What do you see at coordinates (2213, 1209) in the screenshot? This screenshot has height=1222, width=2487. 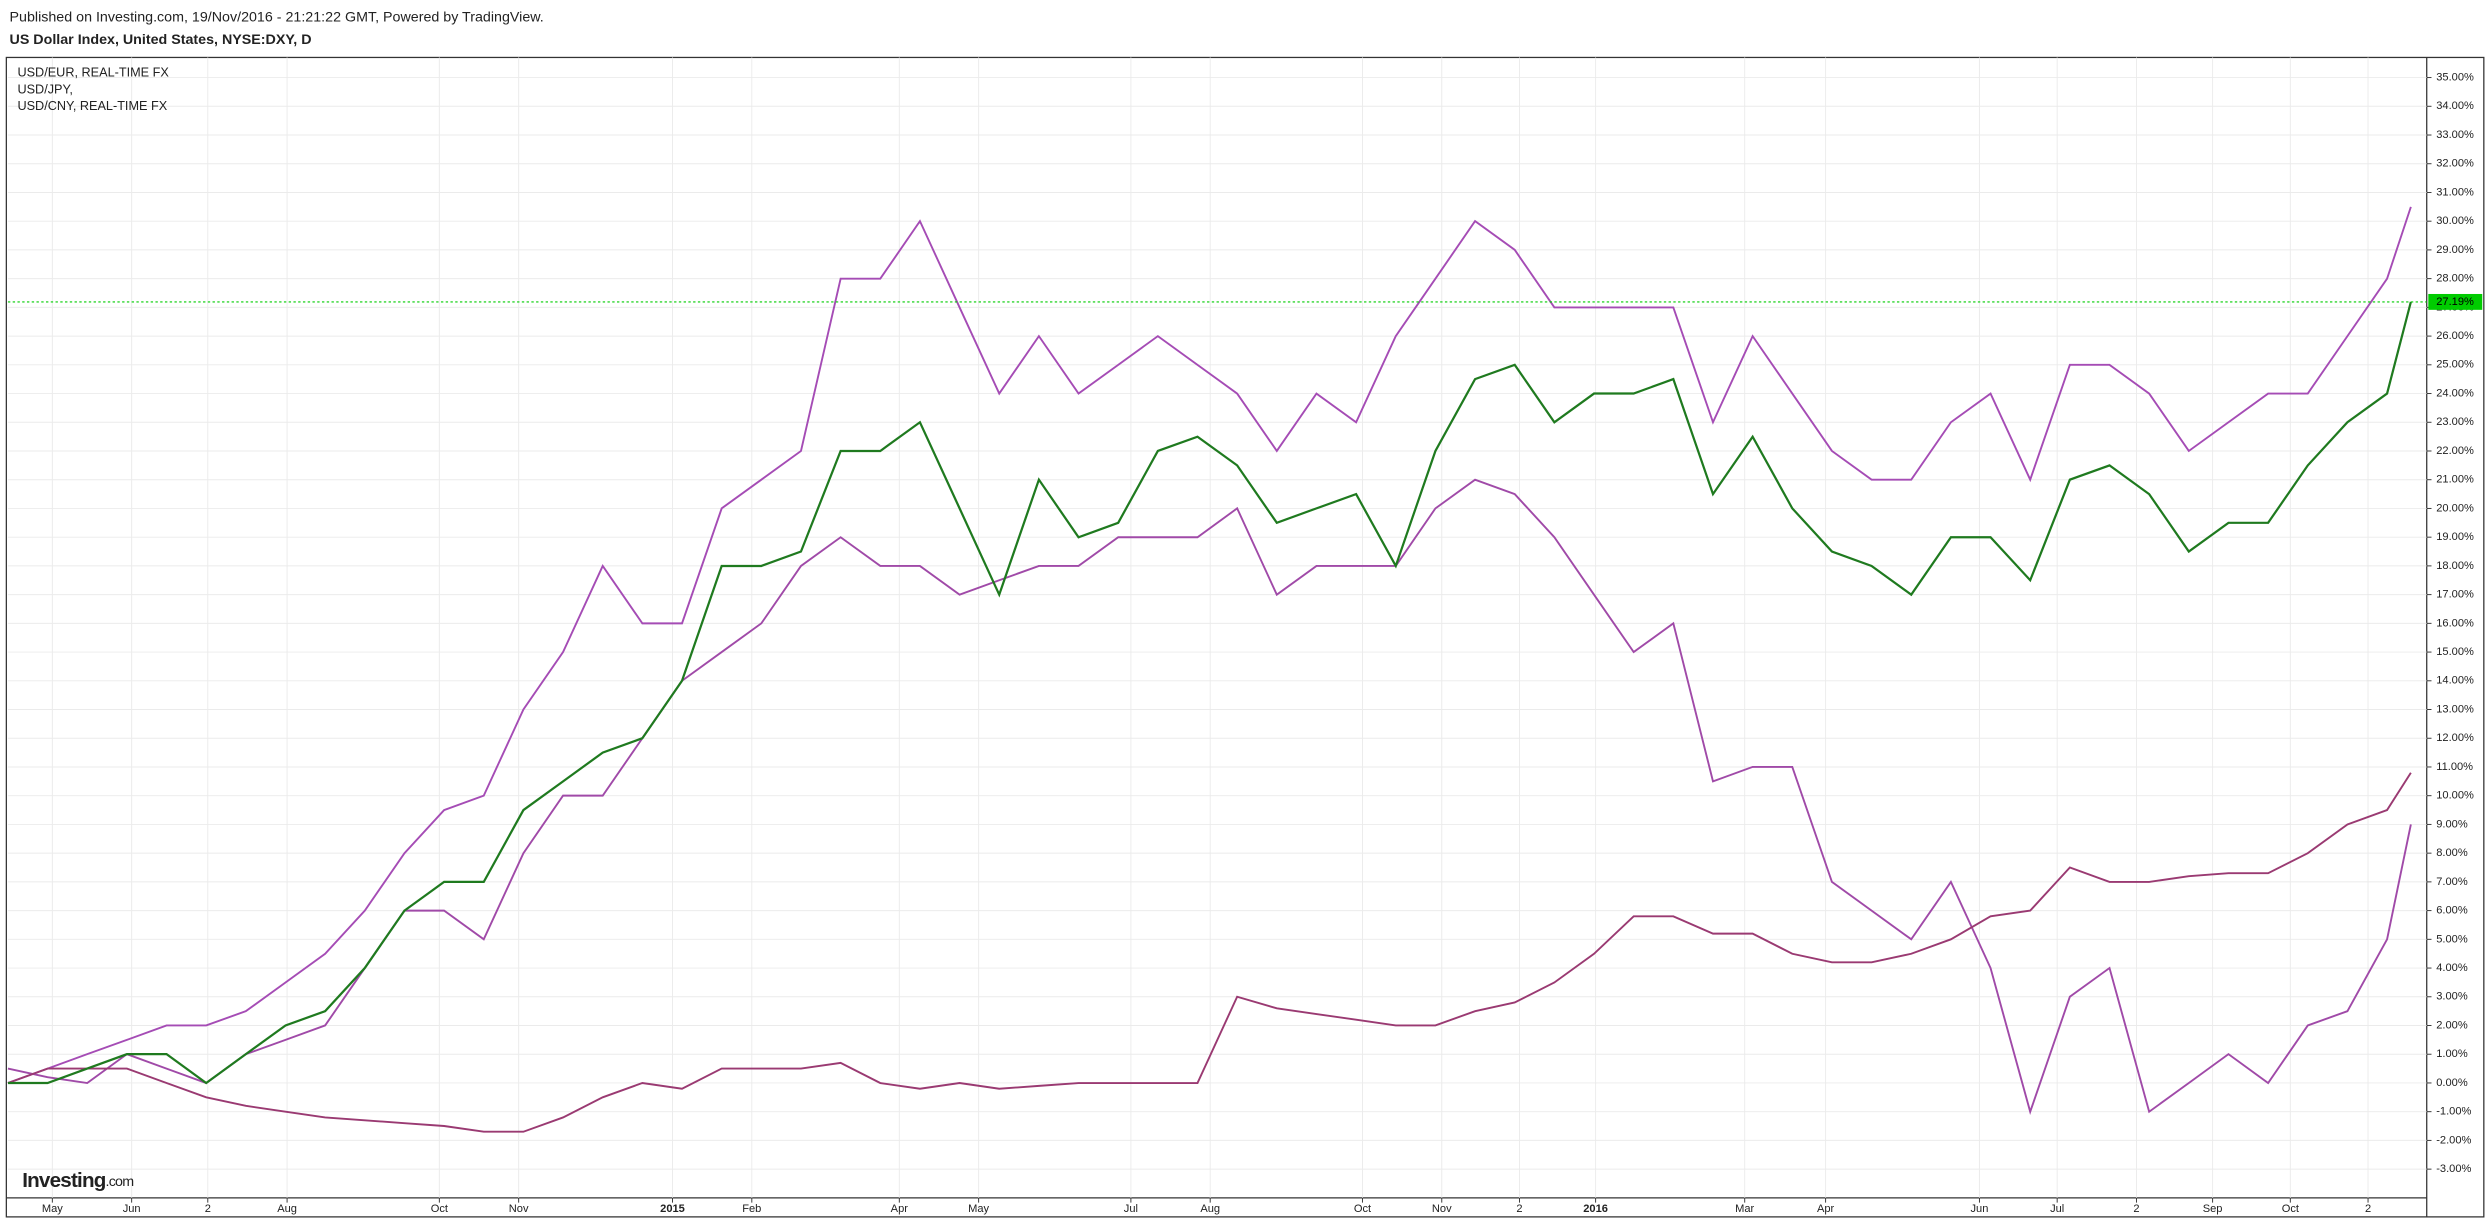 I see `x-tick-label: Sep` at bounding box center [2213, 1209].